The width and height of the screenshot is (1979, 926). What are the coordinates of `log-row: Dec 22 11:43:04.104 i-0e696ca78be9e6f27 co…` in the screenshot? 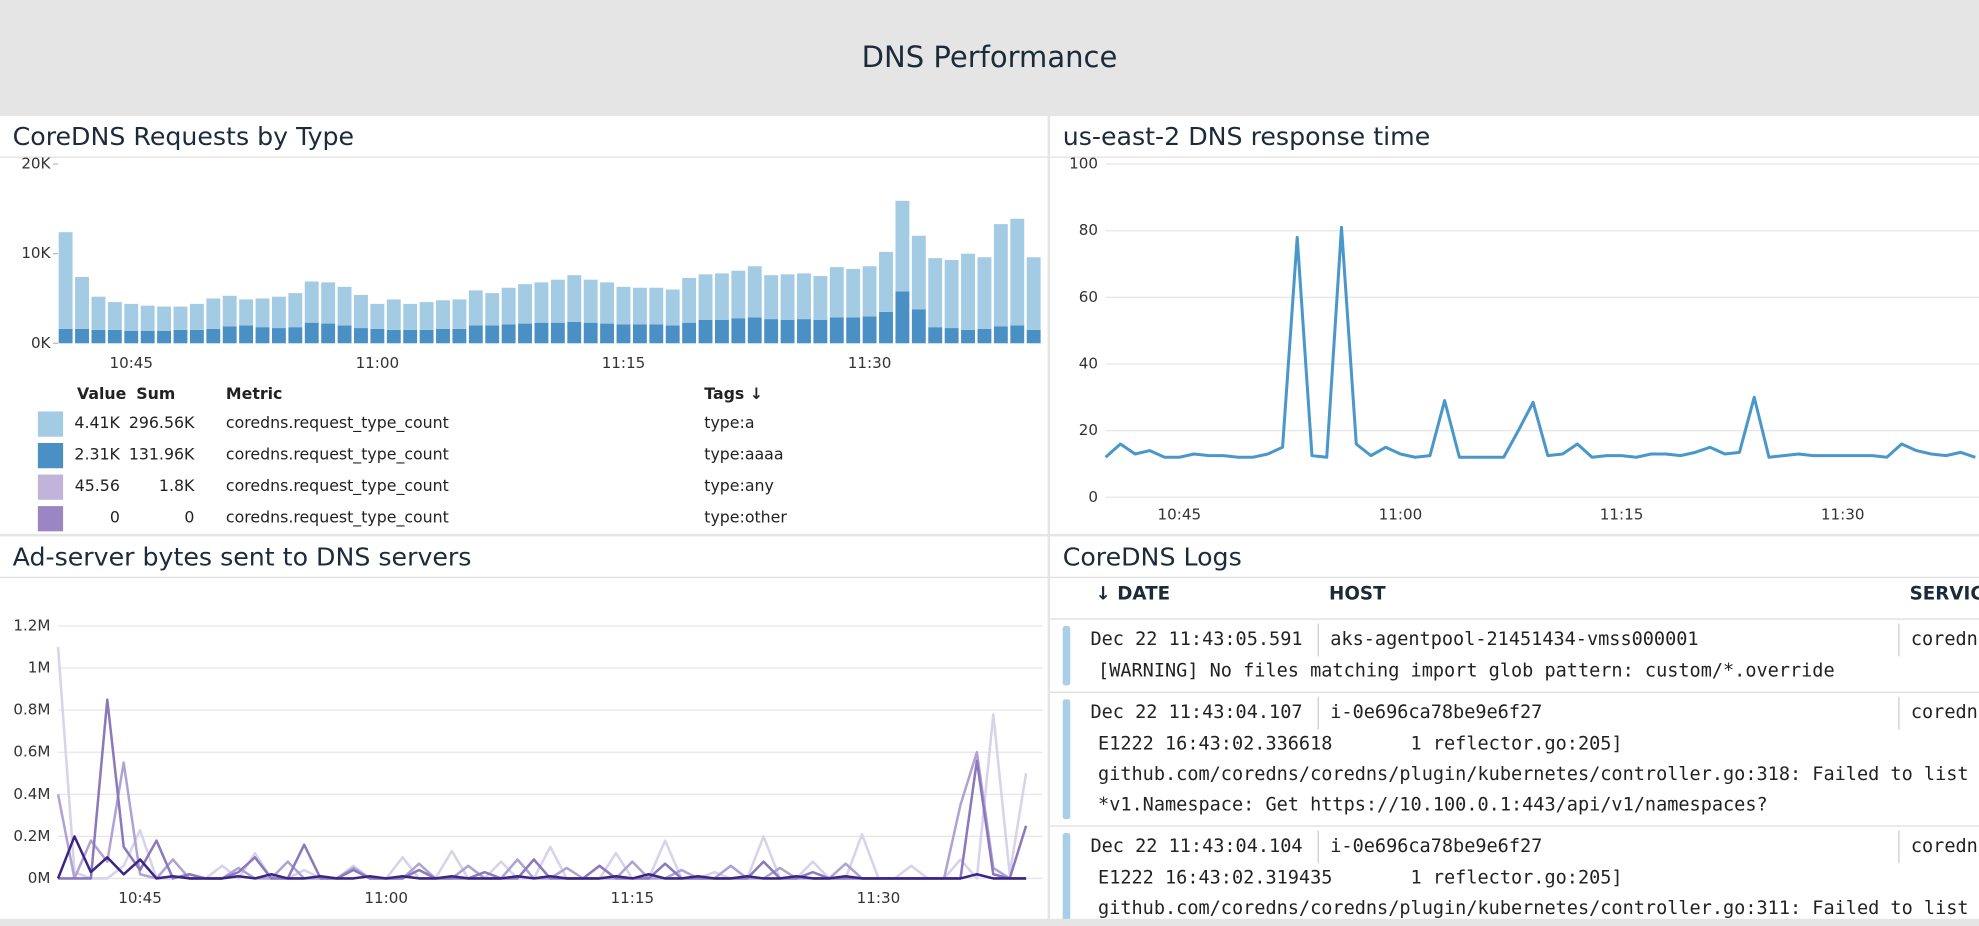 It's located at (1514, 847).